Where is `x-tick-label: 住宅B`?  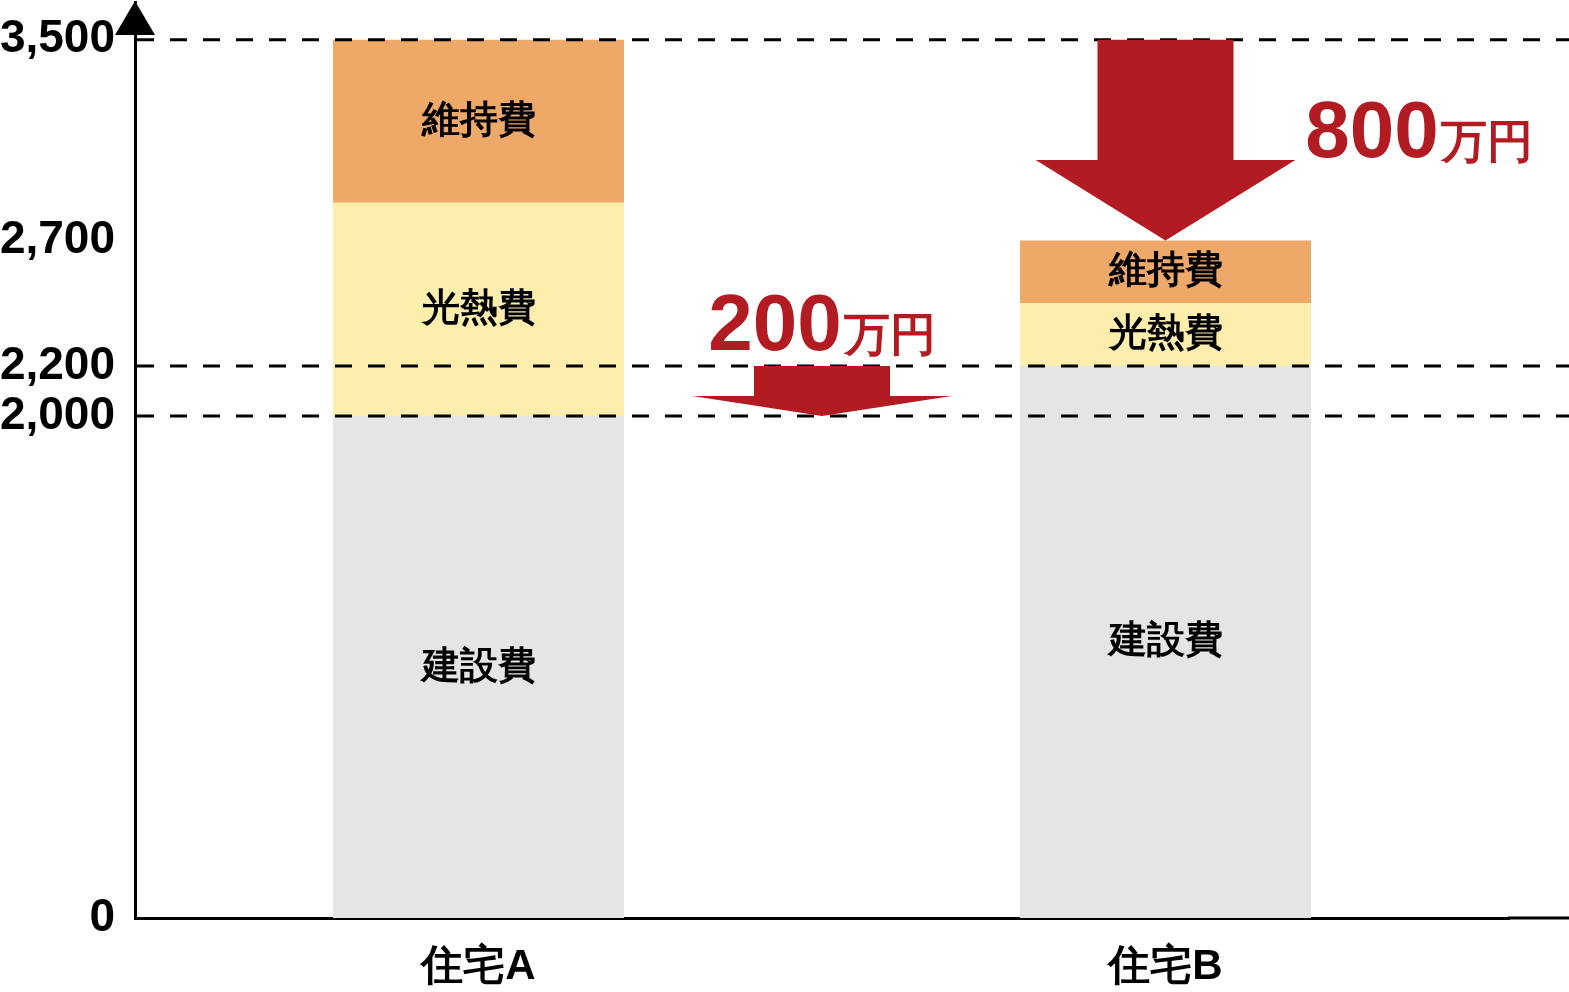
x-tick-label: 住宅B is located at coordinates (1164, 964).